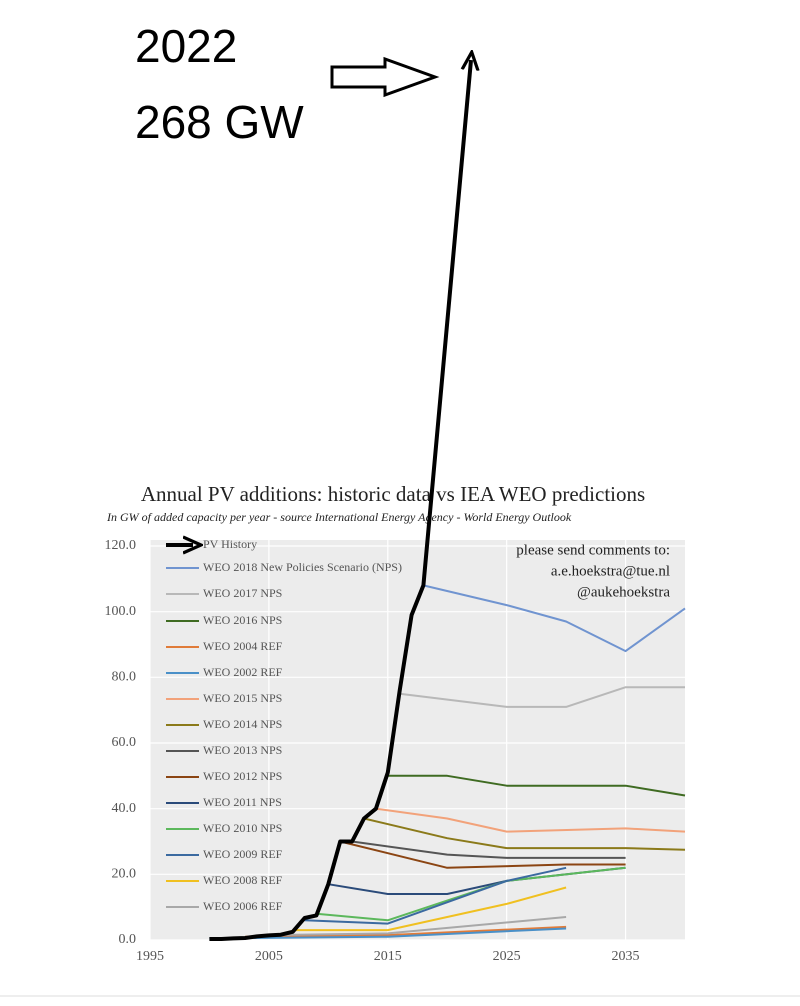 The image size is (800, 1006). Describe the element at coordinates (302, 567) in the screenshot. I see `legend-label: WEO 2018 New Policies Scenario (NPS)` at that location.